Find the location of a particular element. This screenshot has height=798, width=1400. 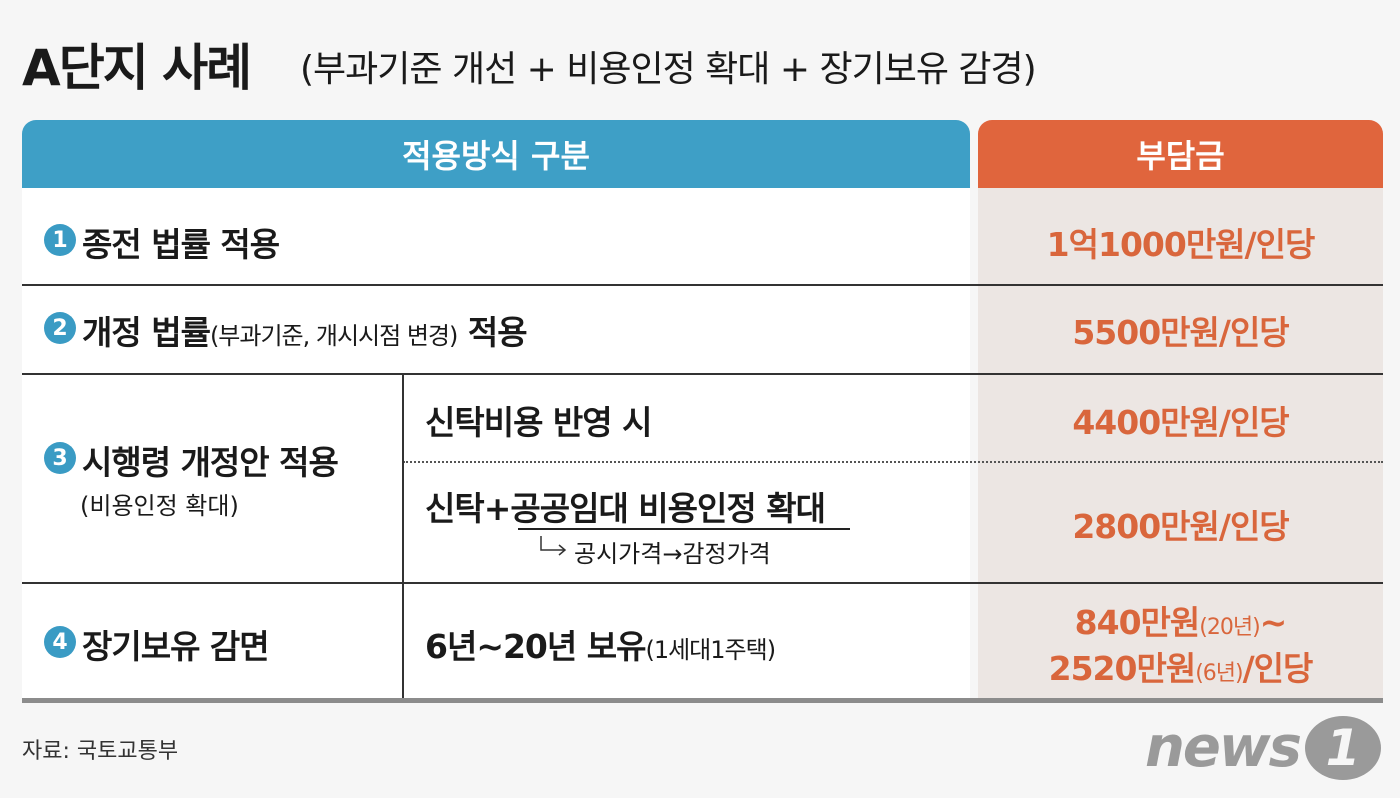

charge: 5500만원/인당 is located at coordinates (1180, 332).